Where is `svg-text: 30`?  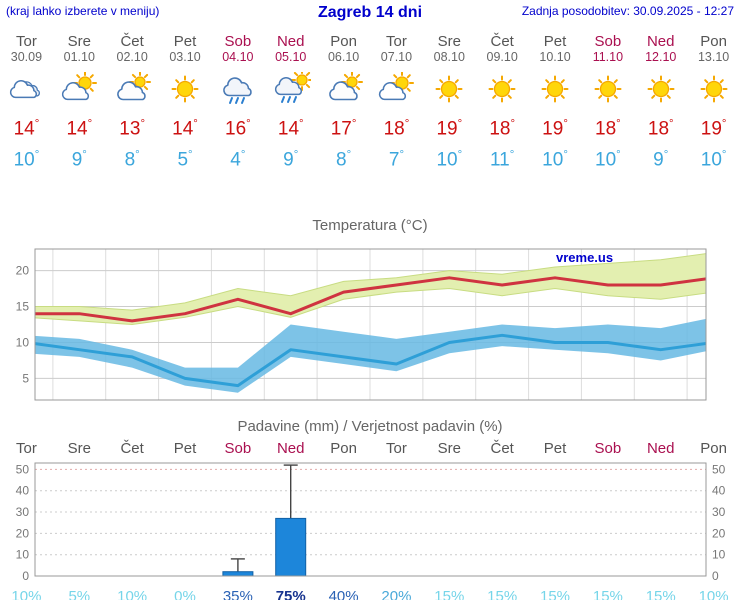
svg-text: 30 is located at coordinates (719, 512).